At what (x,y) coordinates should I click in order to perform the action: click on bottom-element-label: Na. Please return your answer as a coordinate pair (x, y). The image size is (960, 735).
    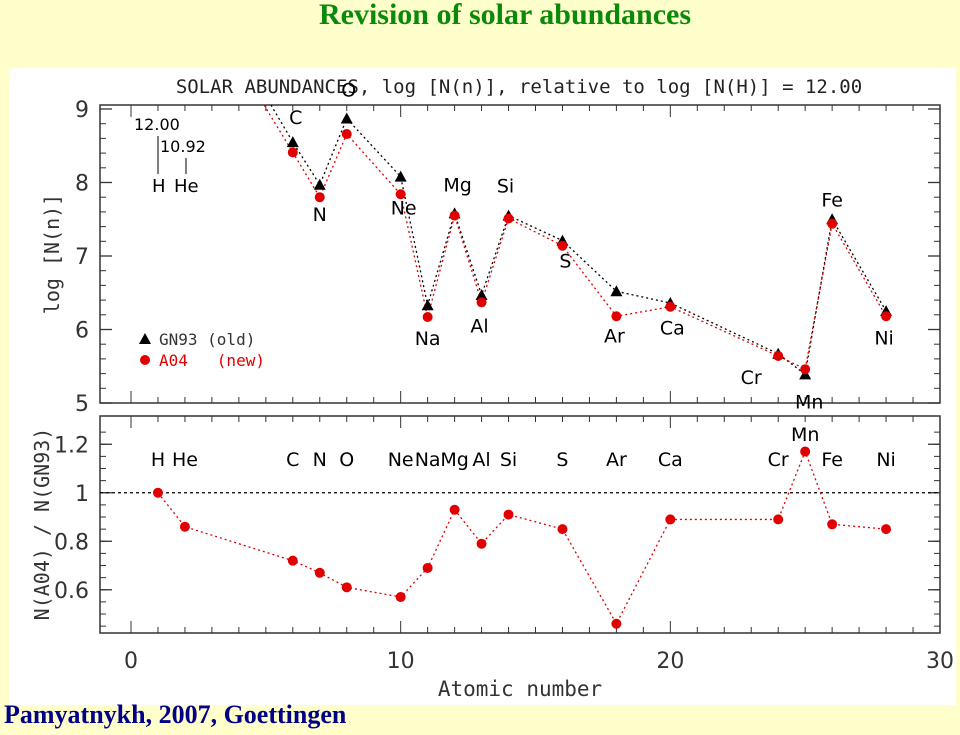
    Looking at the image, I should click on (428, 460).